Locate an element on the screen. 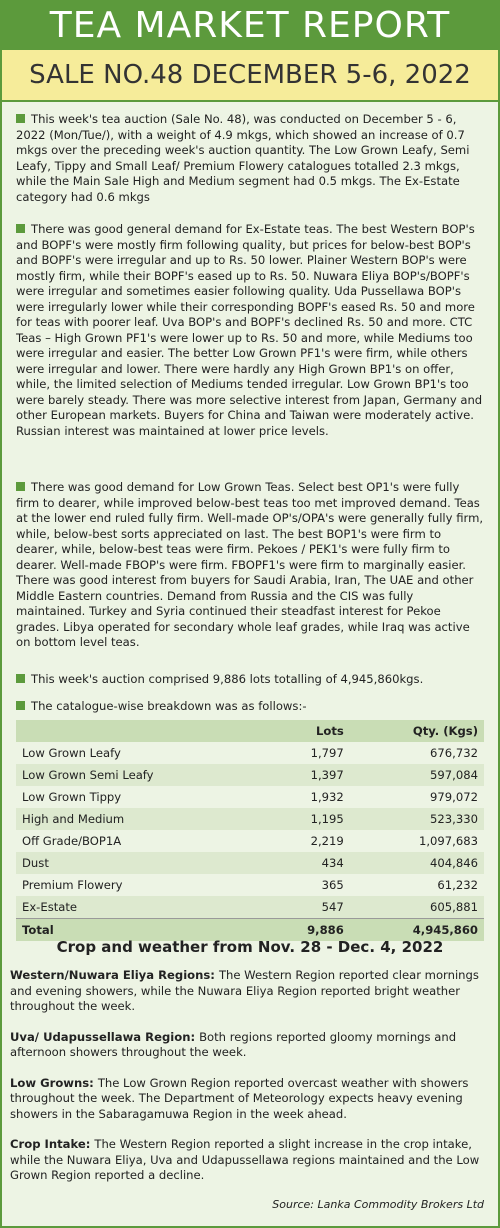 The width and height of the screenshot is (500, 1228). section-label: Crop Intake: is located at coordinates (50, 1144).